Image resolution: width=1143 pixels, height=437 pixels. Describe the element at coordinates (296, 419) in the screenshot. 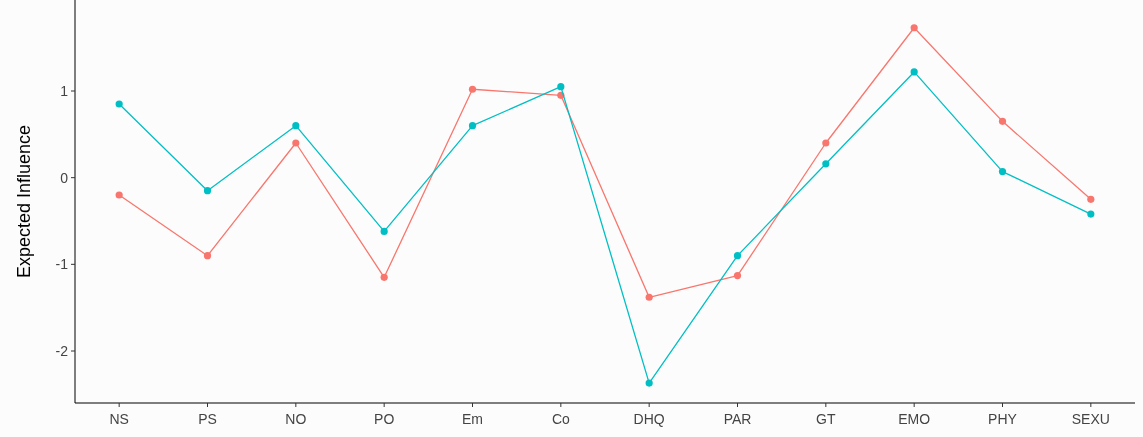

I see `x-tick-label: NO` at that location.